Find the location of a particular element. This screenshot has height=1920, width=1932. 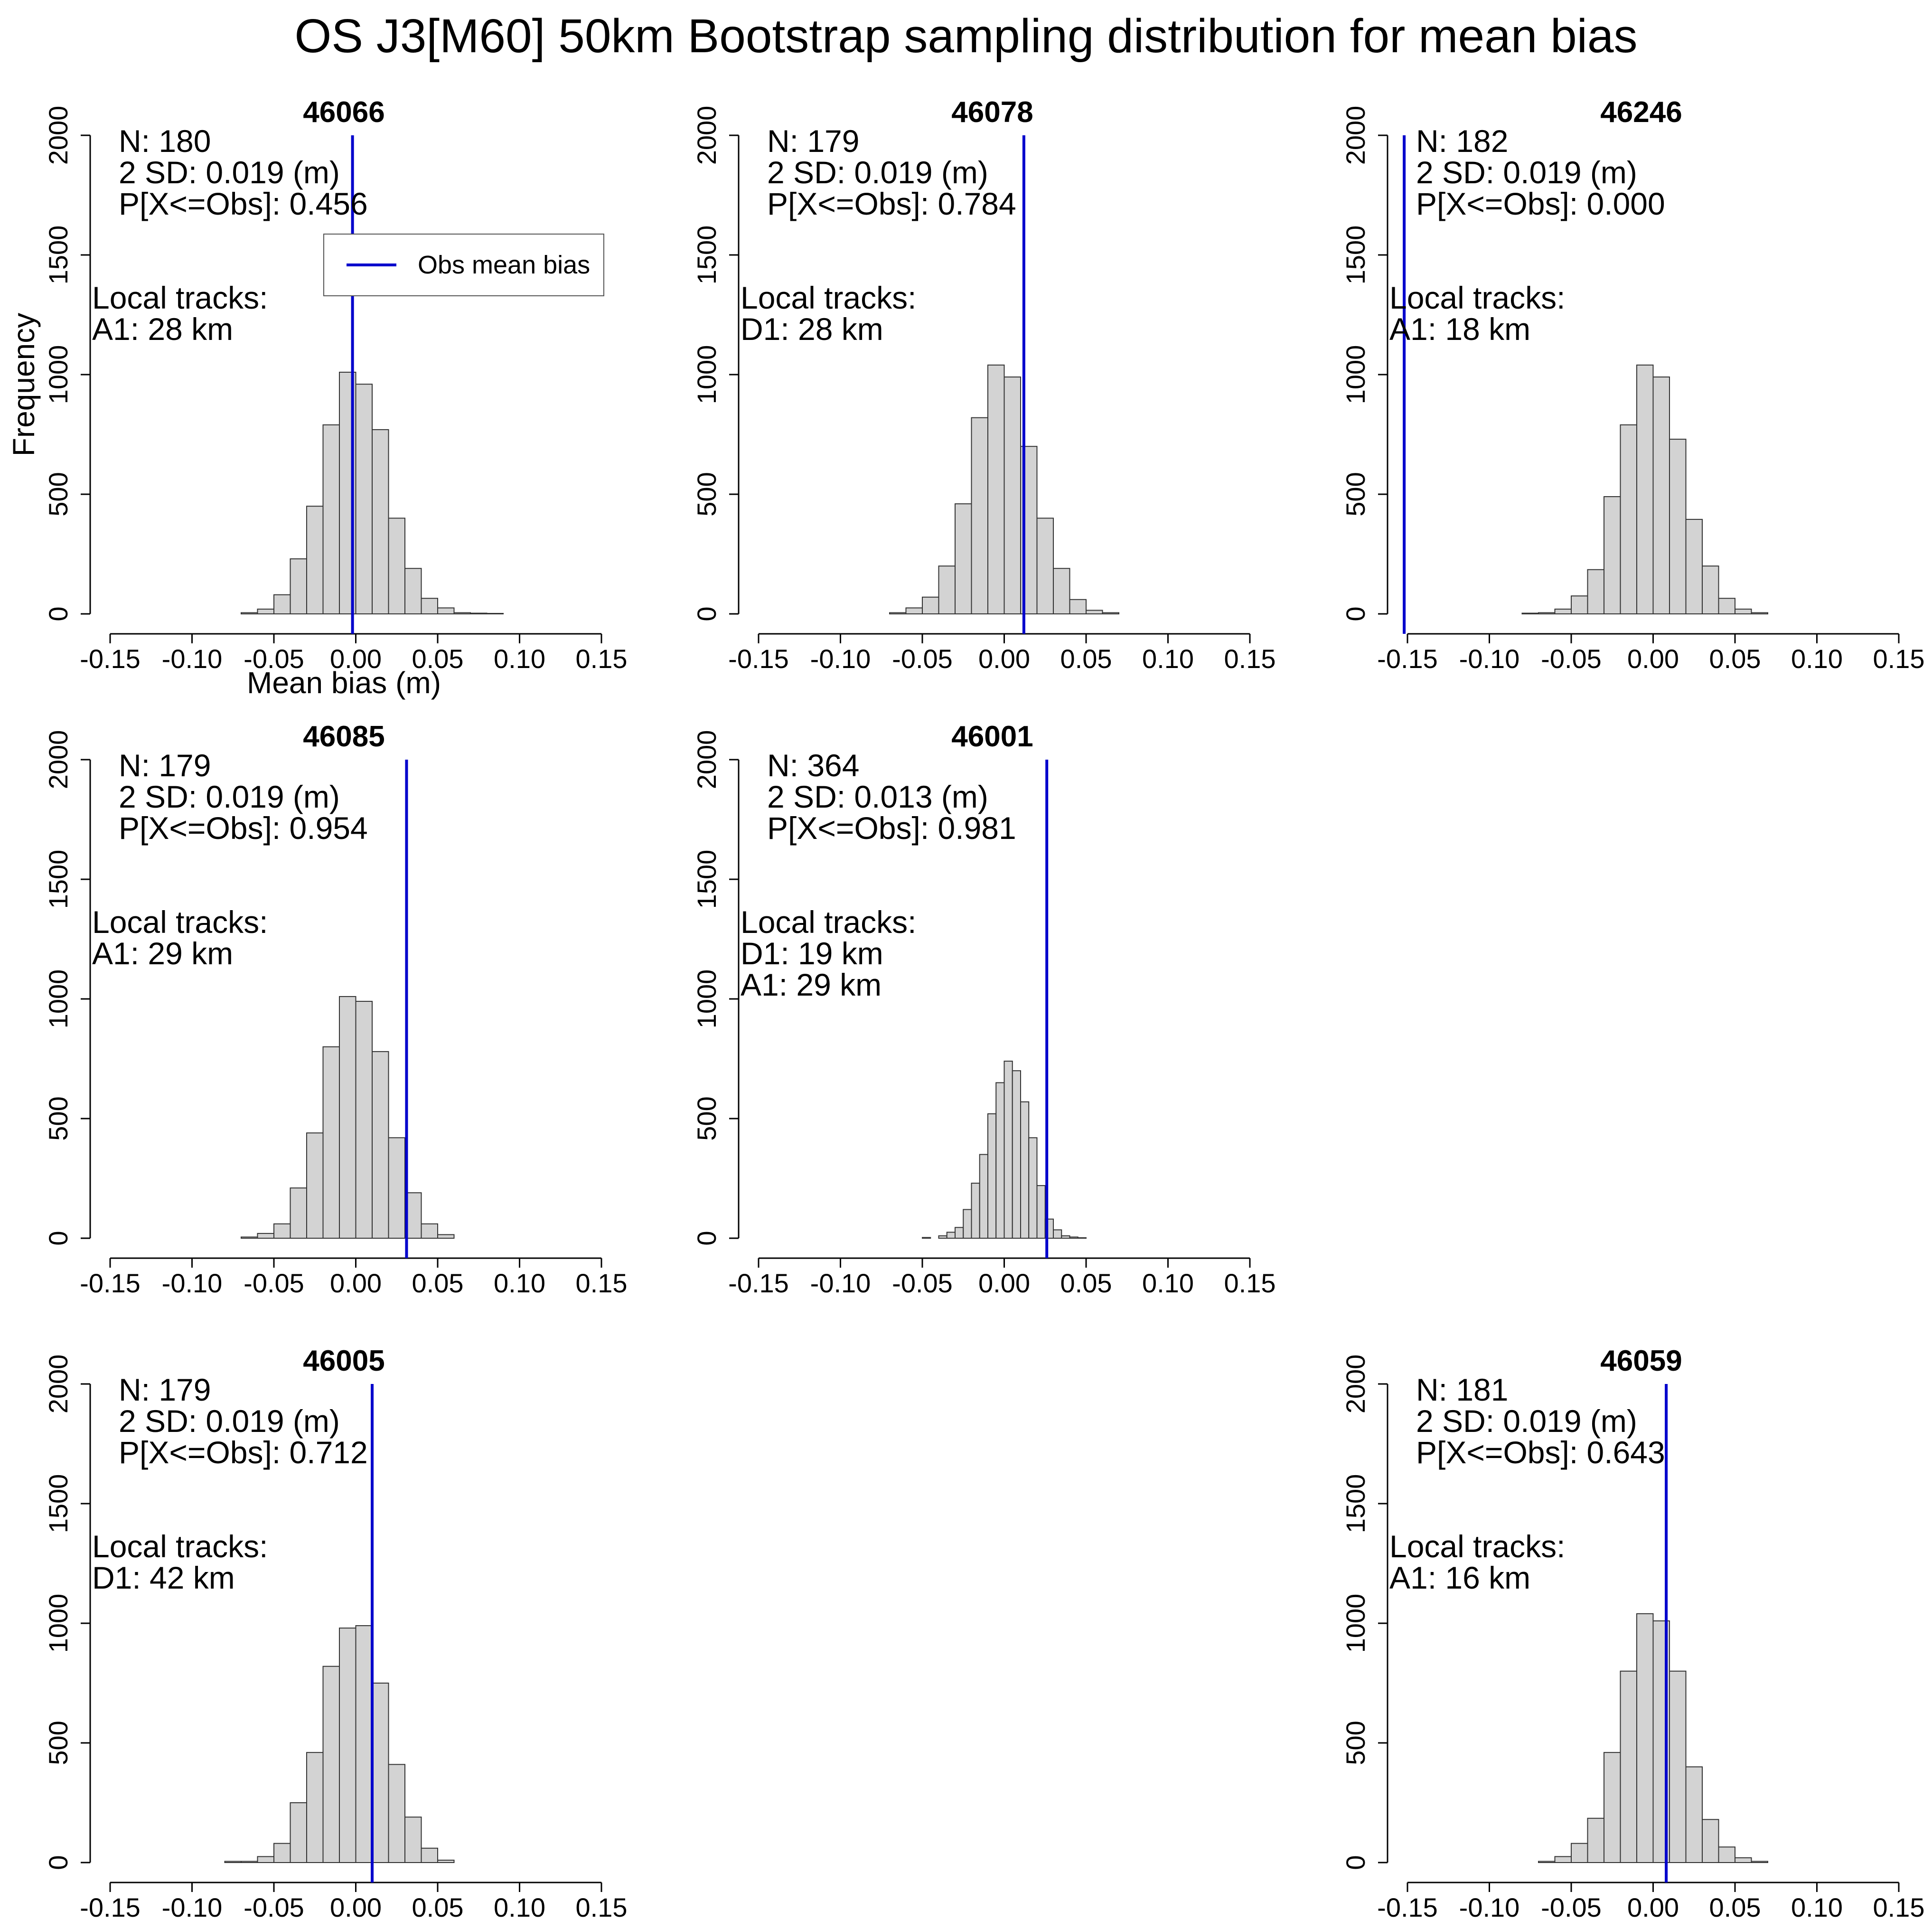

stat-annotation: P[X<=Obs]: 0.712 is located at coordinates (244, 1453).